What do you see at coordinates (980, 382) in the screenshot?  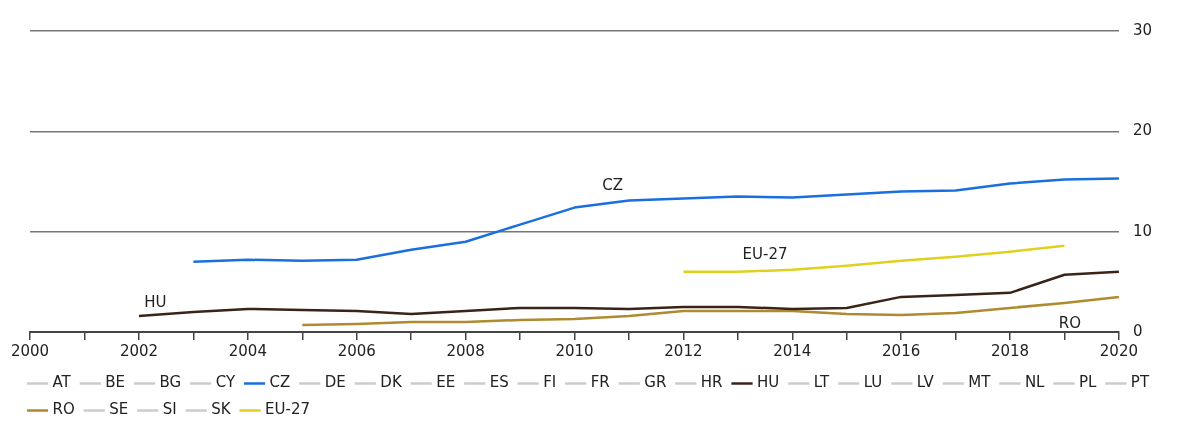 I see `legend-label: MT` at bounding box center [980, 382].